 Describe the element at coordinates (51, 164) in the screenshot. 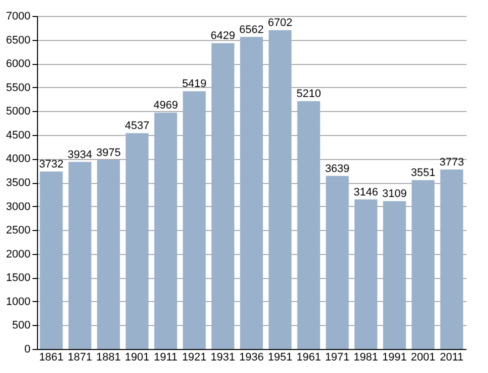

I see `data-label: 3732` at that location.